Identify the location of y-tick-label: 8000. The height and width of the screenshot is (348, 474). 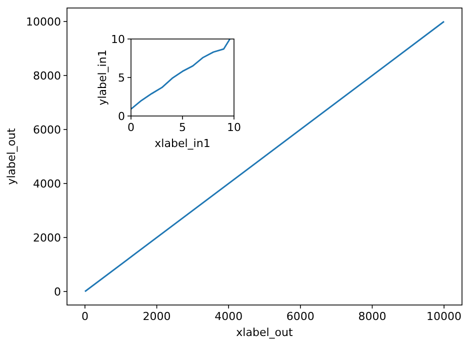
(47, 75).